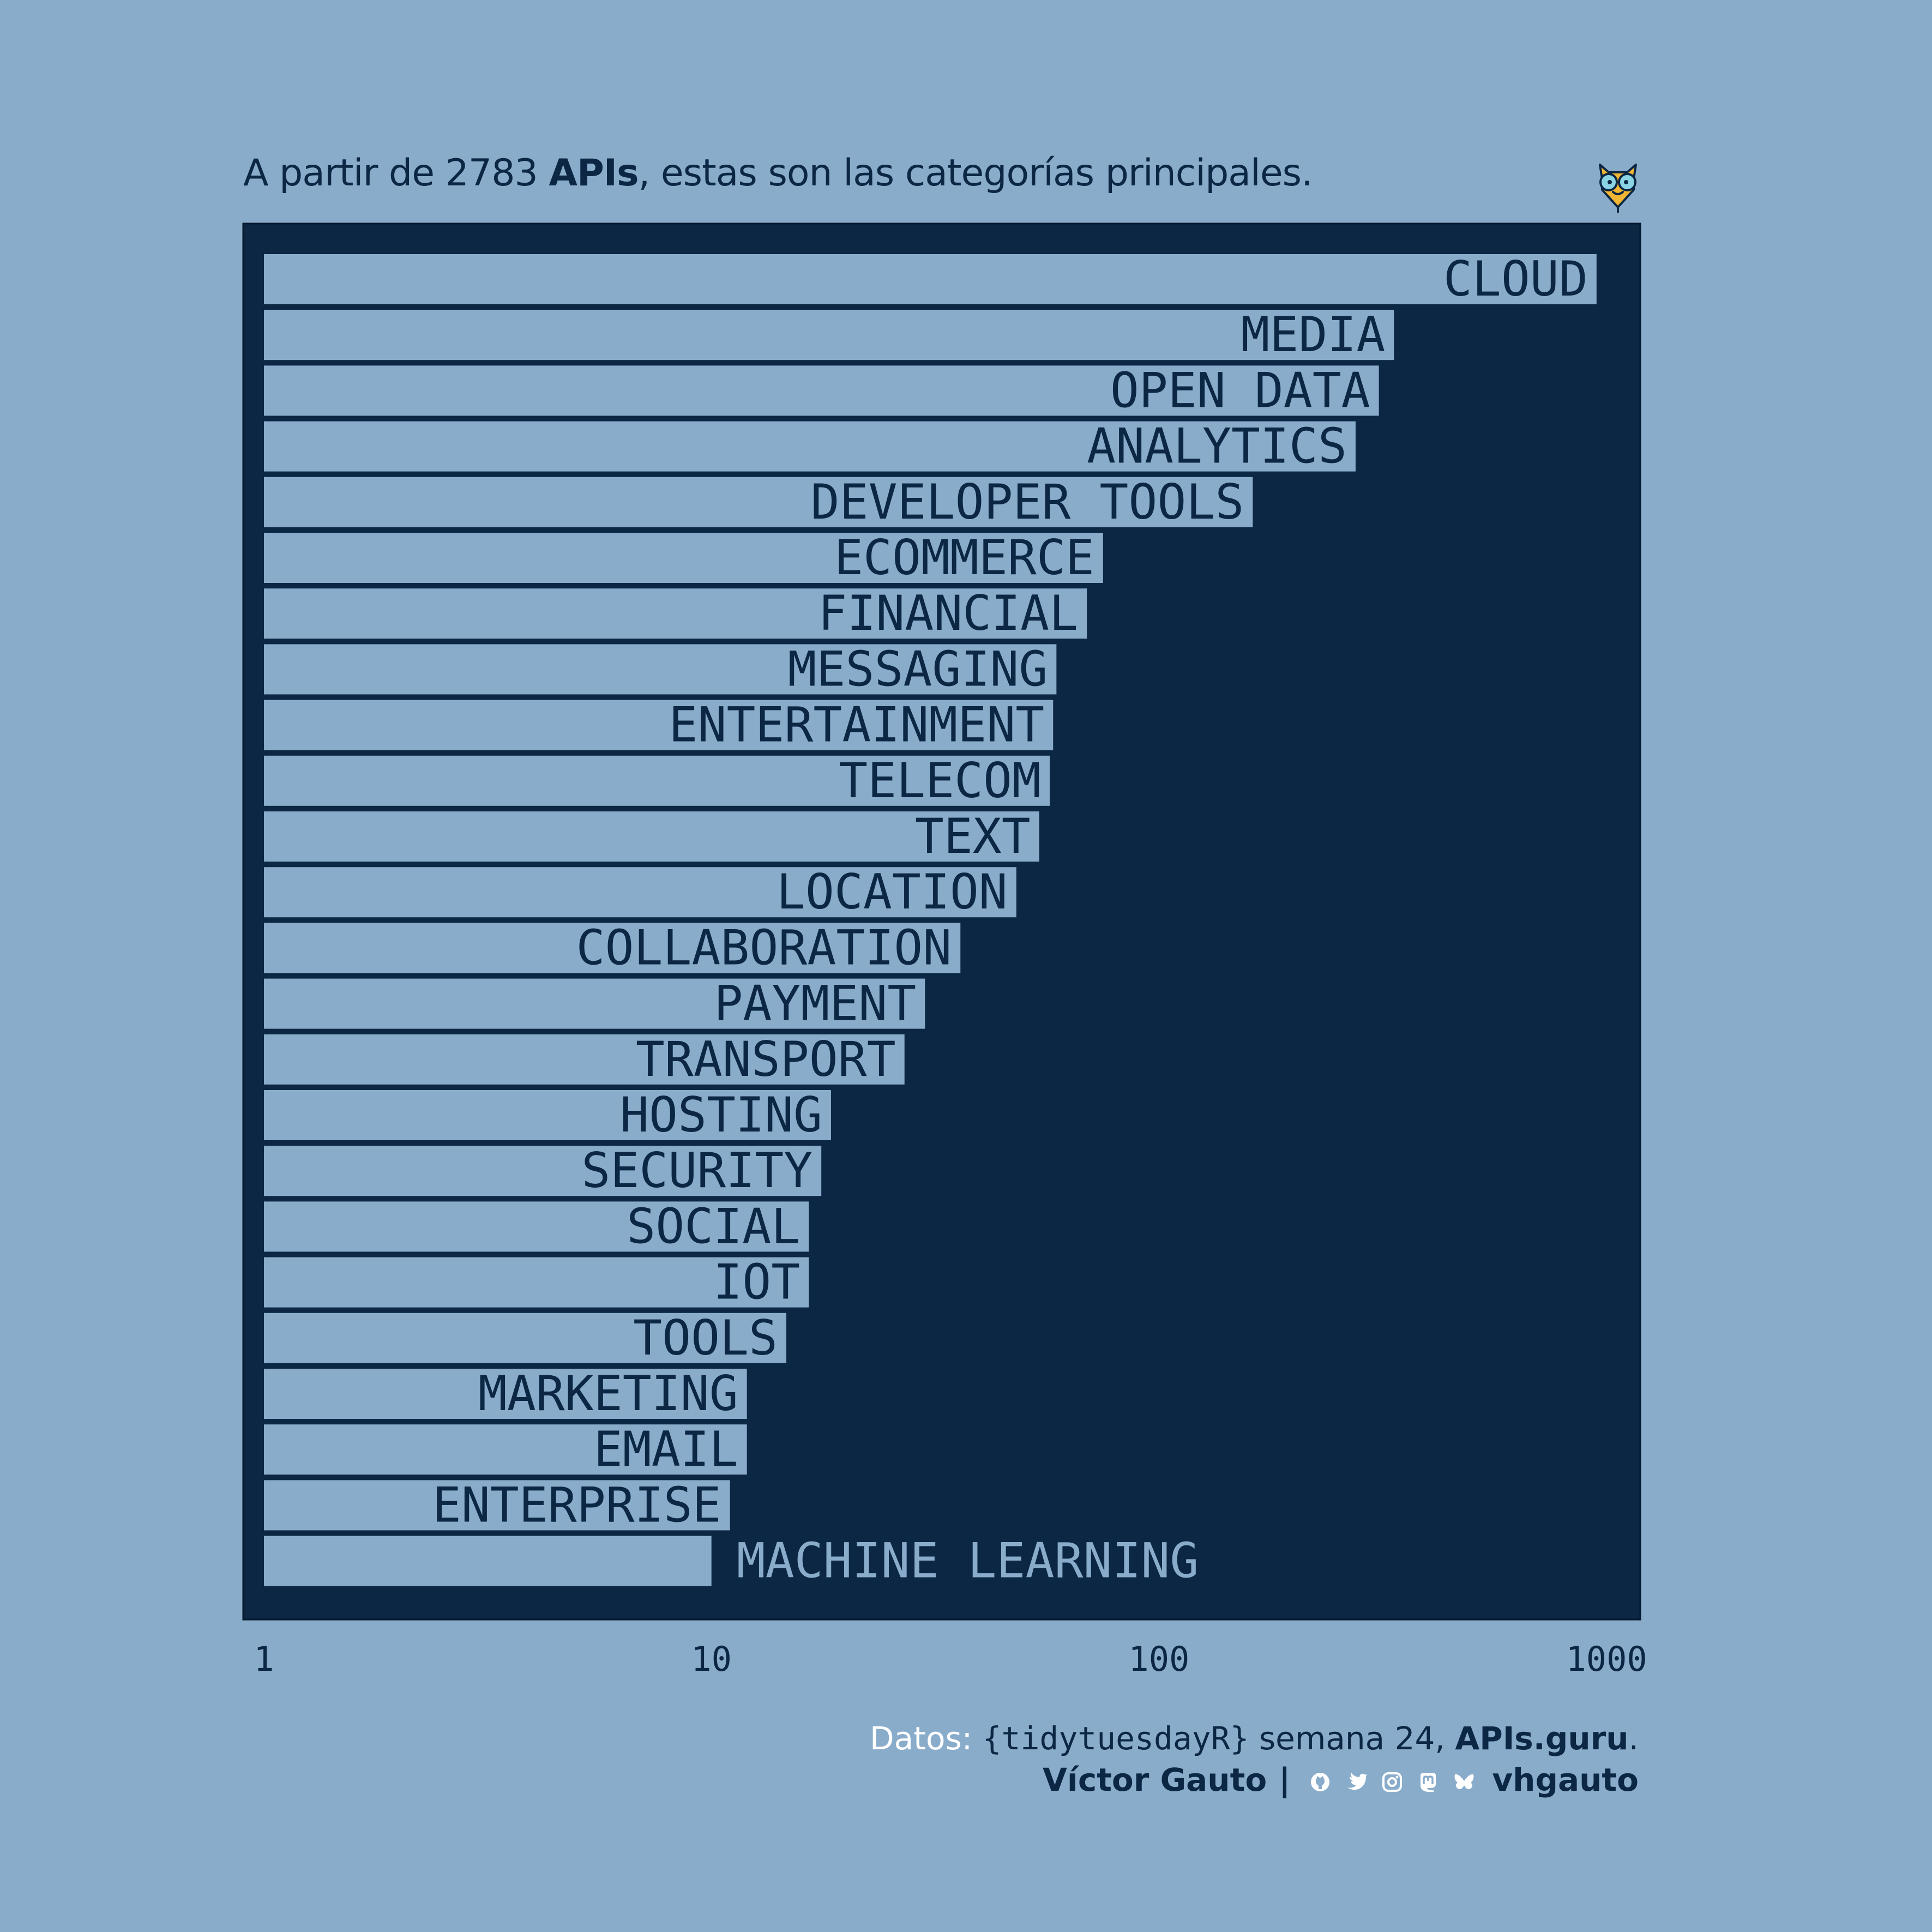  What do you see at coordinates (584, 1059) in the screenshot?
I see `bar-transport` at bounding box center [584, 1059].